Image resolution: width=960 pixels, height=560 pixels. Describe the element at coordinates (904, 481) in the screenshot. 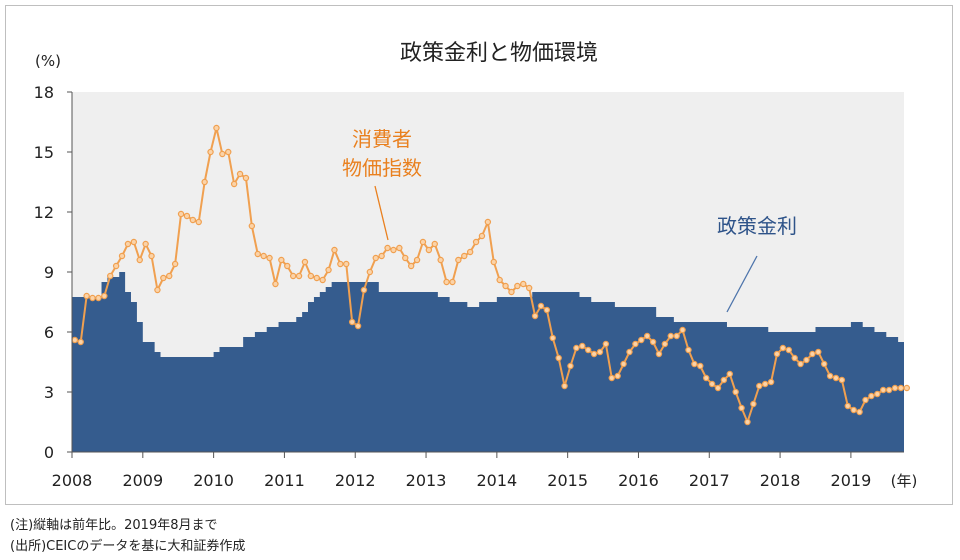

I see `x-axis-unit-label: (年)` at that location.